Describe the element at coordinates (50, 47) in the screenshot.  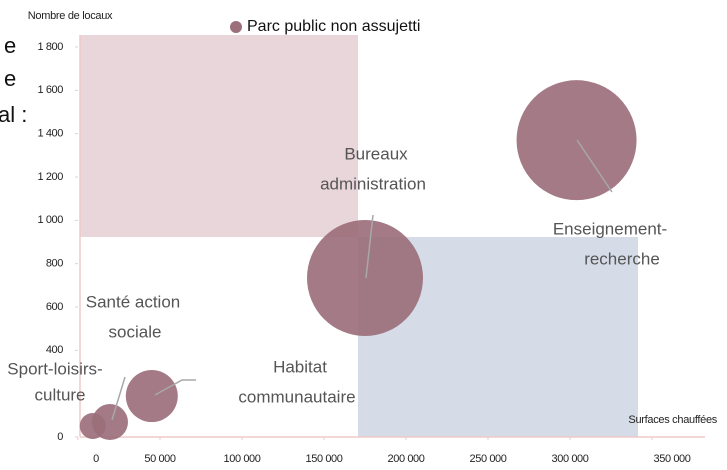
I see `y-tick-label: 1 800` at that location.